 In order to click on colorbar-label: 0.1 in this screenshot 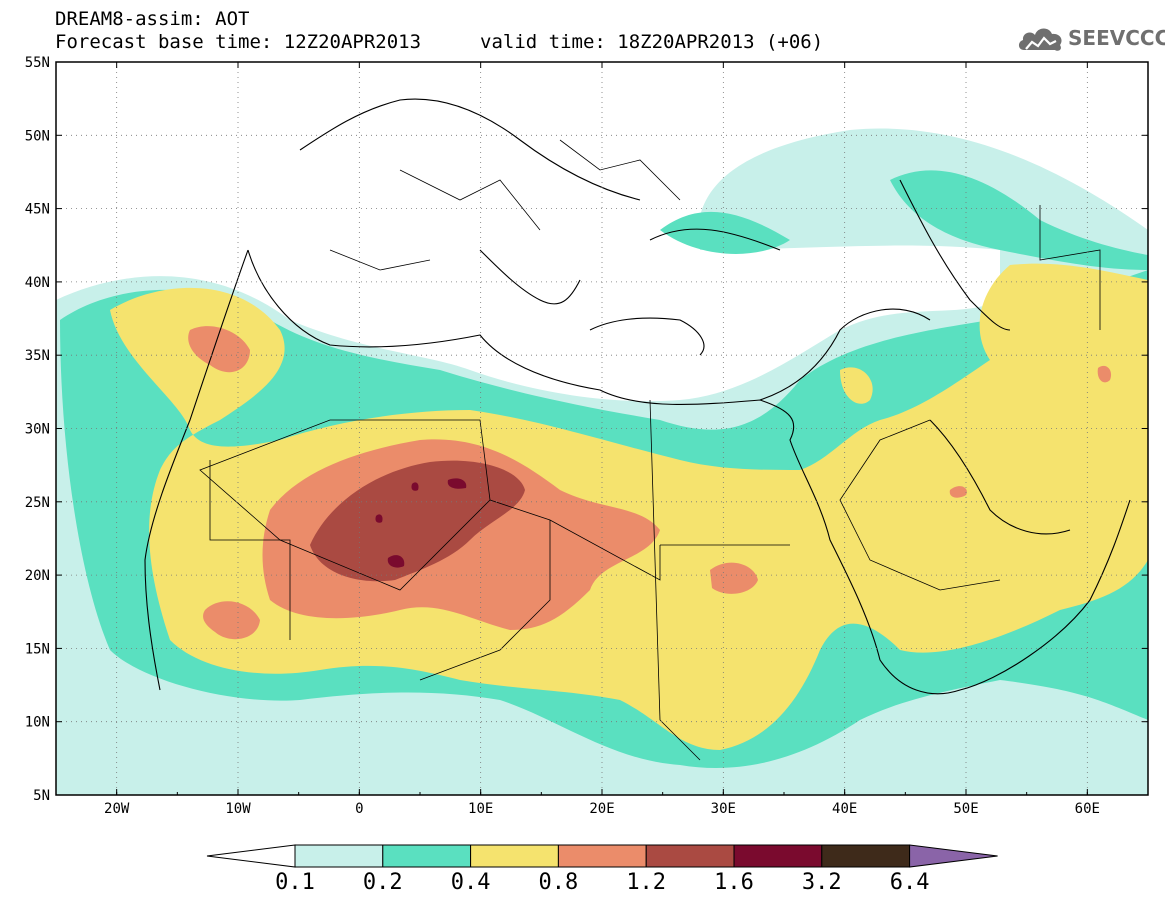, I will do `click(295, 882)`.